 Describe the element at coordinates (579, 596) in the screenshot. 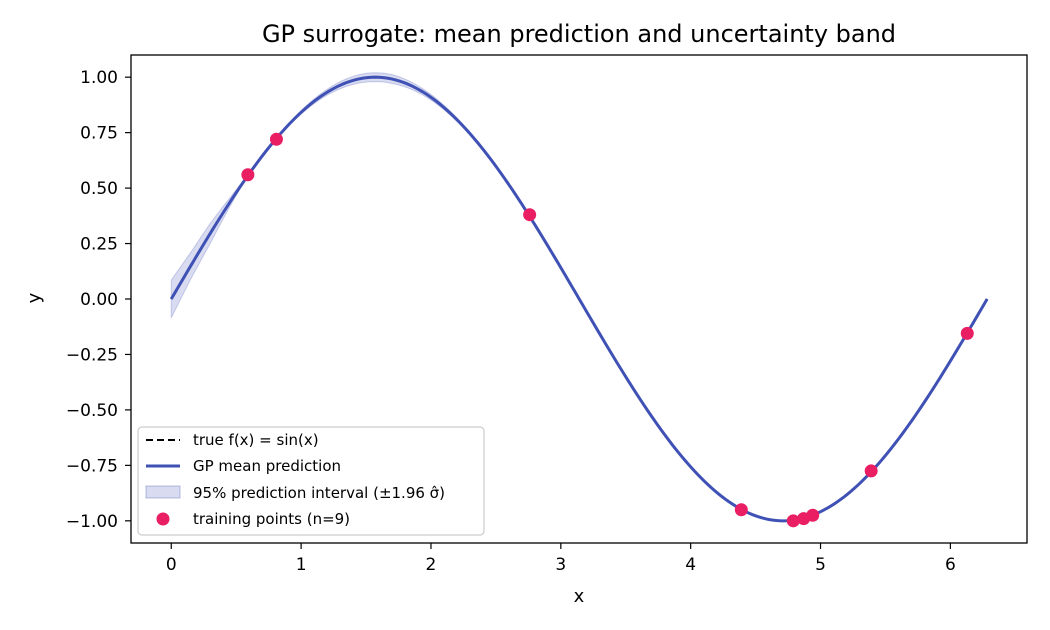

I see `x-axis-label: x` at that location.